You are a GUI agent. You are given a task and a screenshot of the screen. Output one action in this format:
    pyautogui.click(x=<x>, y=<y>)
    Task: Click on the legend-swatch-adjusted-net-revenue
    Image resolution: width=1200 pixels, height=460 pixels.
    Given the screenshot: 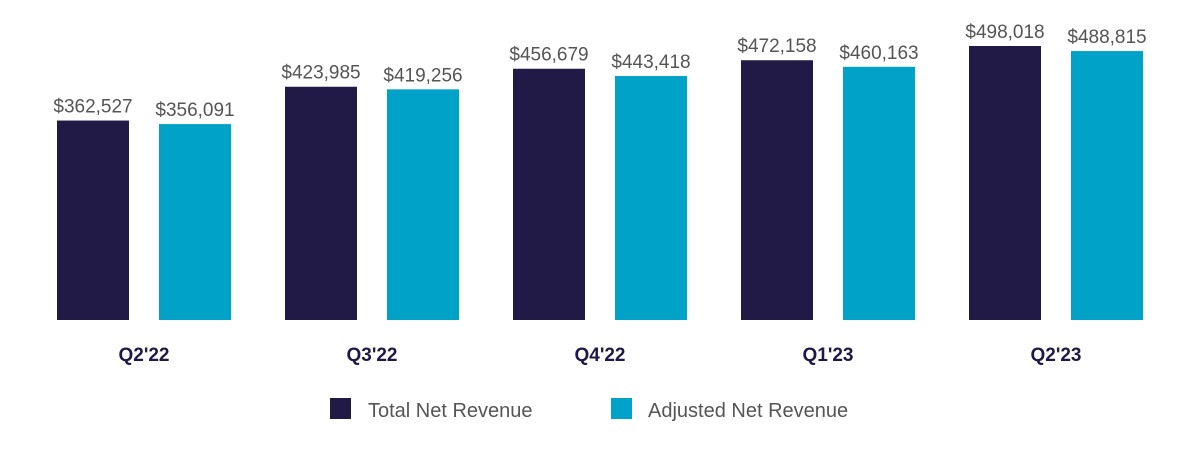 What is the action you would take?
    pyautogui.click(x=621, y=408)
    